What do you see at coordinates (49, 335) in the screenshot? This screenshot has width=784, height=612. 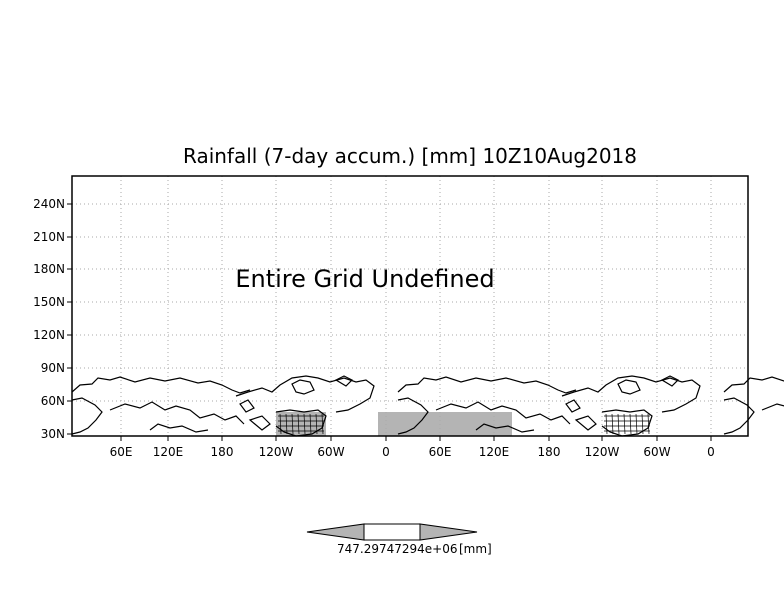 I see `lat-tick-label: 120N` at bounding box center [49, 335].